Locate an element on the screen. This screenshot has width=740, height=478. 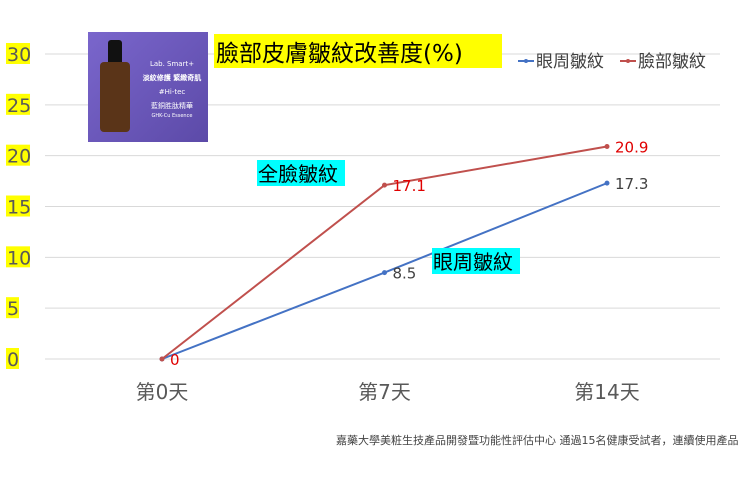
data-label: 0 is located at coordinates (175, 360).